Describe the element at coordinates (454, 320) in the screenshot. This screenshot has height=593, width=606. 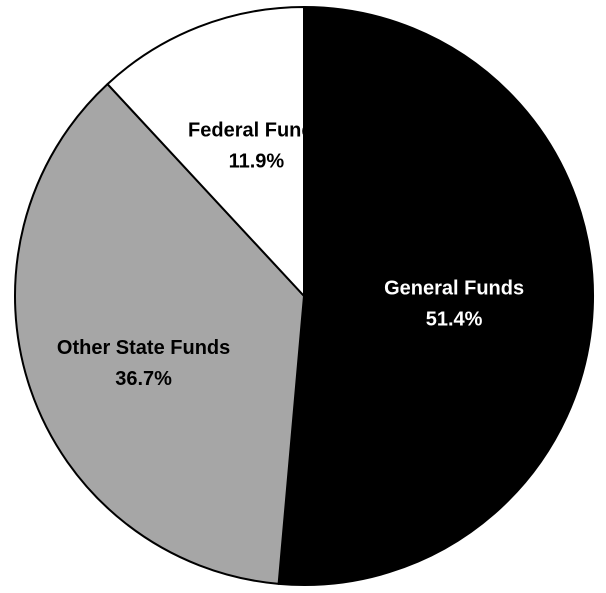
I see `slice-percentage: 51.4%` at that location.